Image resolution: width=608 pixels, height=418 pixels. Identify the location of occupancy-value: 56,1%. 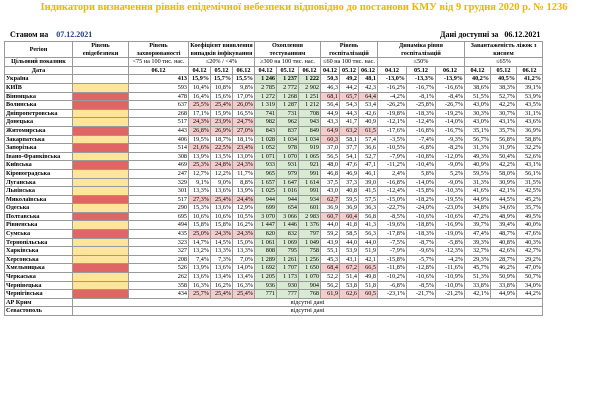
(529, 173).